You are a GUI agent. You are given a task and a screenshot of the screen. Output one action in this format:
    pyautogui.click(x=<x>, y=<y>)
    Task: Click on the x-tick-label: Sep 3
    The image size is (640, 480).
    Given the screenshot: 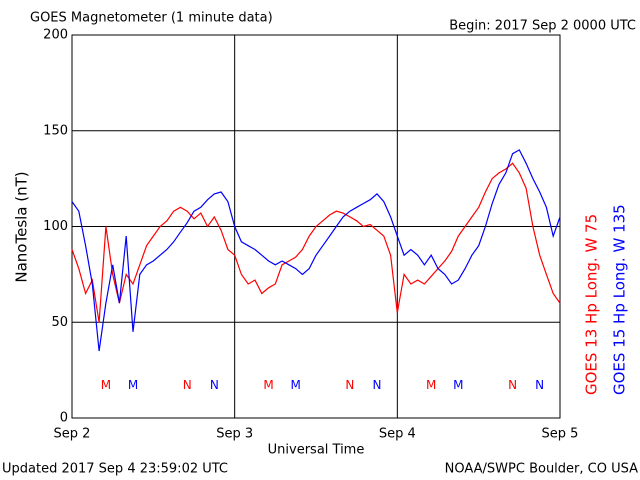 What is the action you would take?
    pyautogui.click(x=234, y=434)
    